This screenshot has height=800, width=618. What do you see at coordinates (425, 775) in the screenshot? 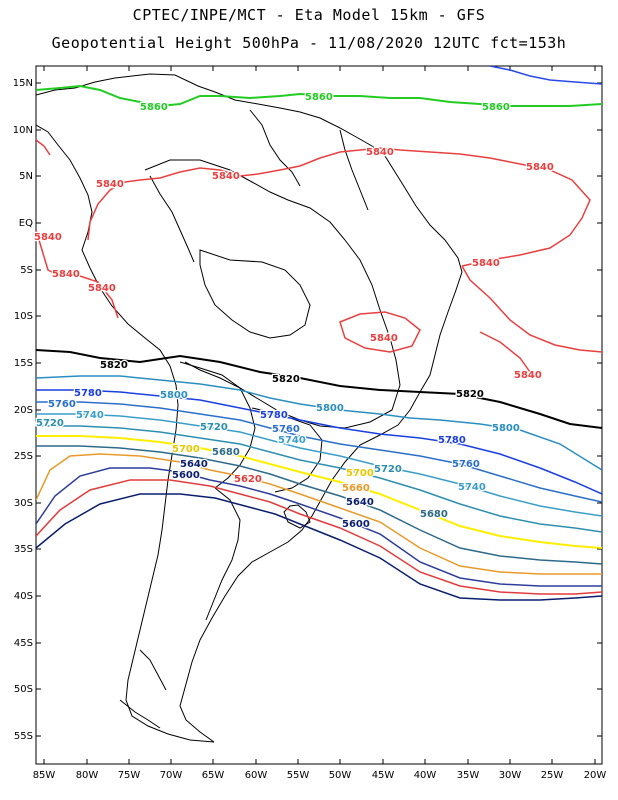
I see `lon-tick-label: 40W` at bounding box center [425, 775].